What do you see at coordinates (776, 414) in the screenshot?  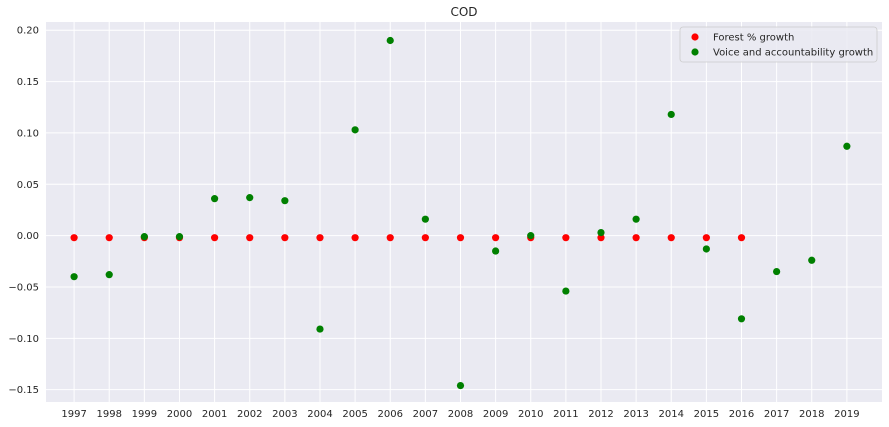 I see `x-tick-label: 2017` at bounding box center [776, 414].